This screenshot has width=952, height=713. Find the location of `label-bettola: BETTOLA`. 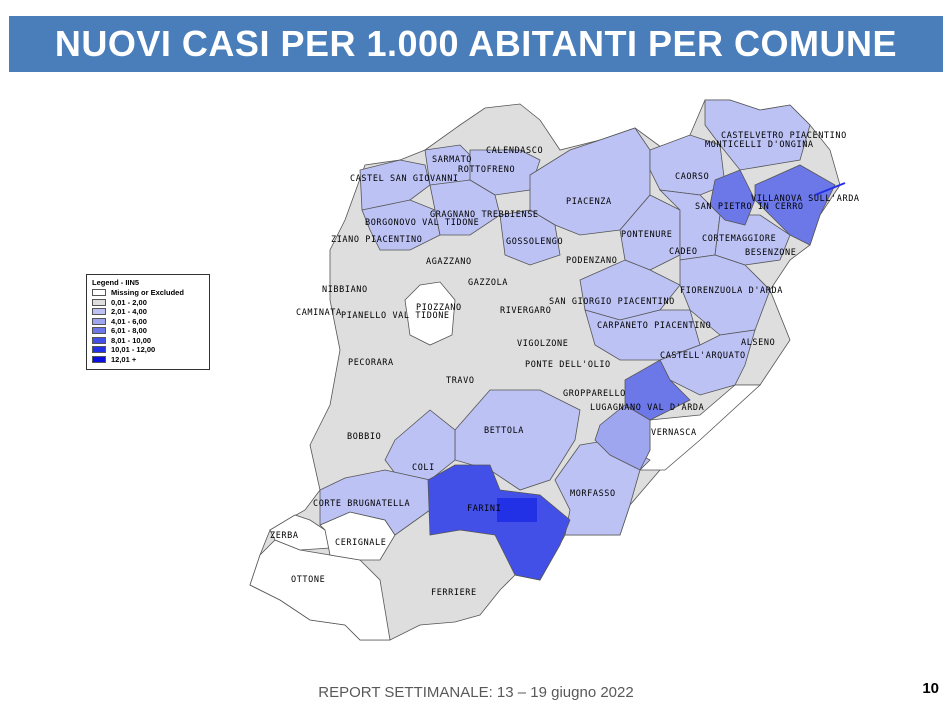

label-bettola: BETTOLA is located at coordinates (504, 431).